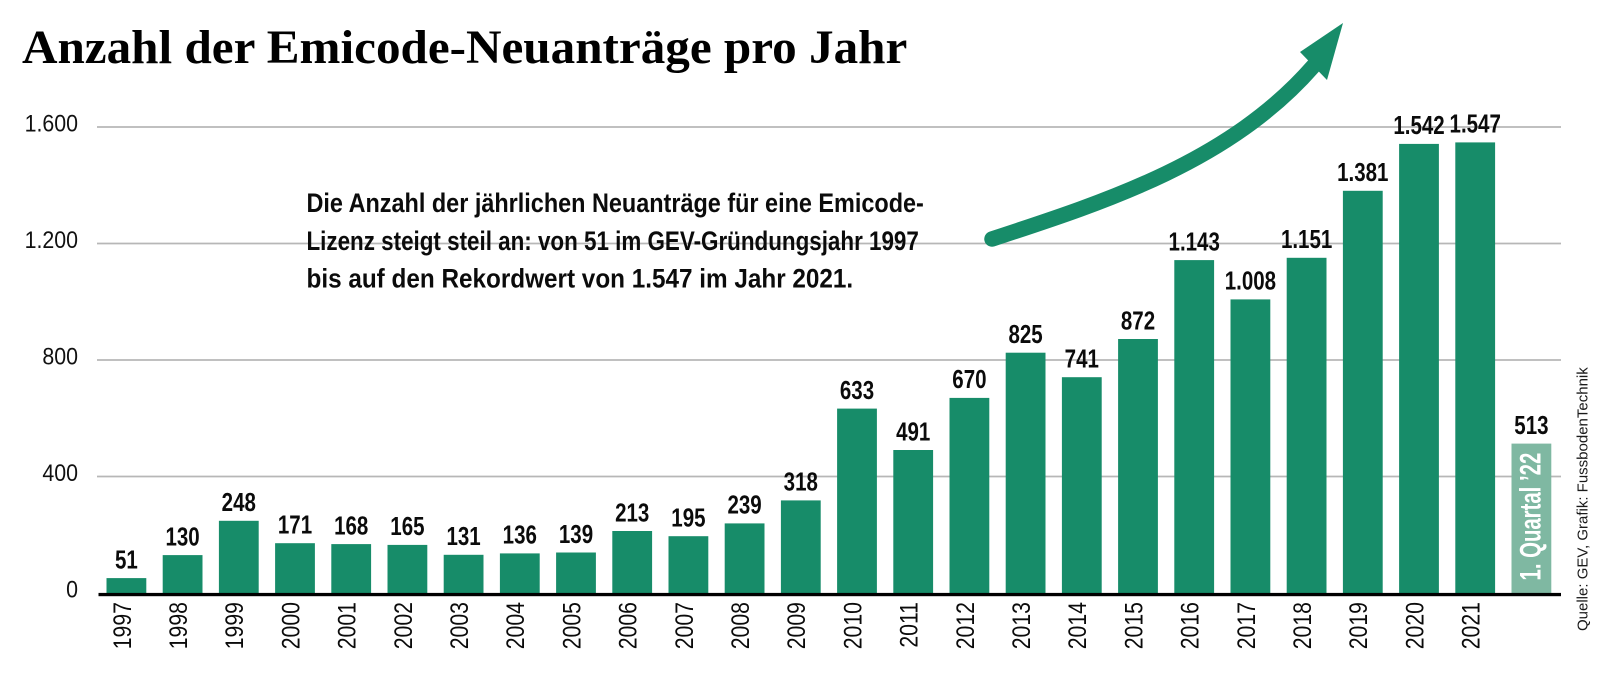 Image resolution: width=1605 pixels, height=673 pixels. I want to click on svg-text: 136, so click(520, 535).